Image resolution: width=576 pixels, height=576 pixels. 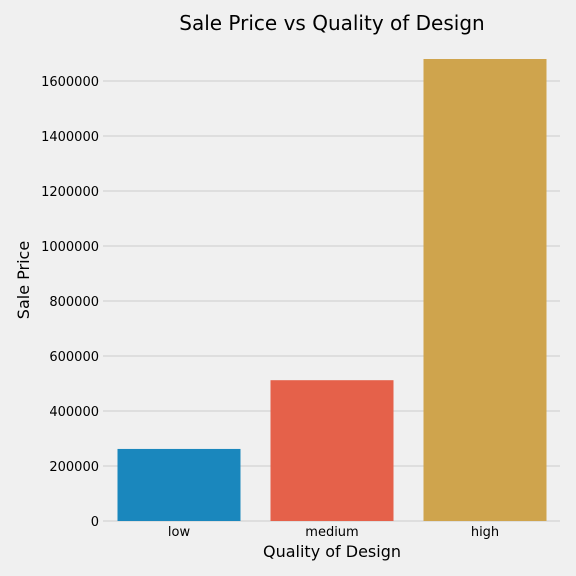 I want to click on y-tick-label: 200000, so click(x=74, y=467).